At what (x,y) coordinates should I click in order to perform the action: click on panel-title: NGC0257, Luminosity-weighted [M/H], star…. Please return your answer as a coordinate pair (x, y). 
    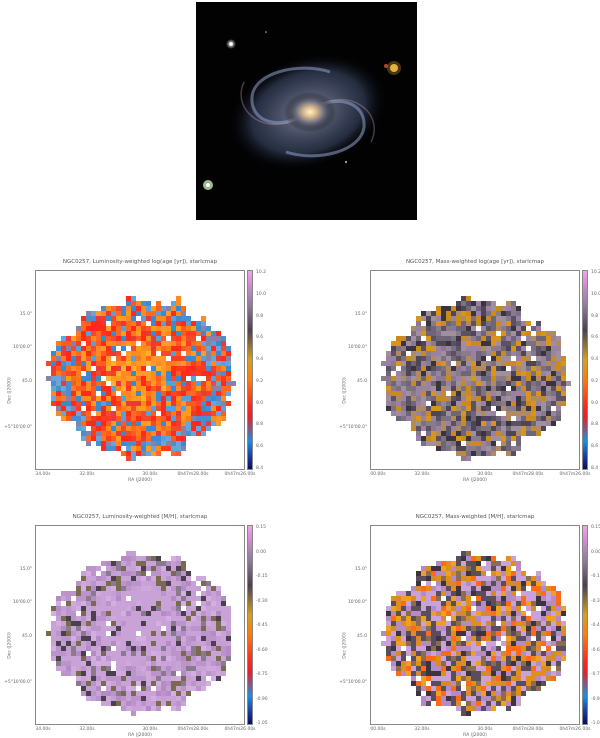
    Looking at the image, I should click on (140, 517).